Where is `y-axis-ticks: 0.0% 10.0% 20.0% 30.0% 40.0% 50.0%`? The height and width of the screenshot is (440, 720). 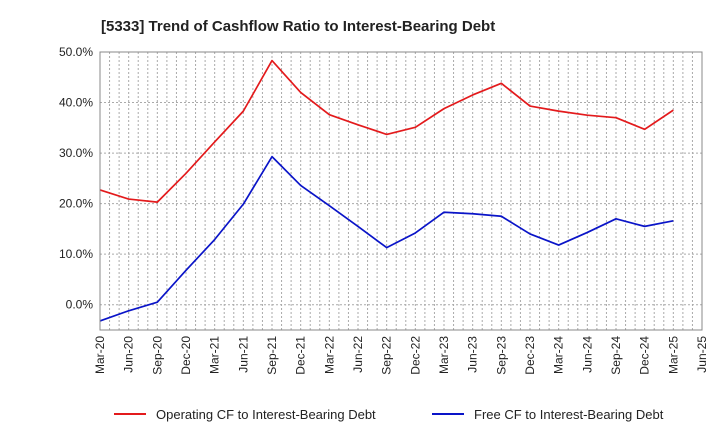 y-axis-ticks: 0.0% 10.0% 20.0% 30.0% 40.0% 50.0% is located at coordinates (76, 178).